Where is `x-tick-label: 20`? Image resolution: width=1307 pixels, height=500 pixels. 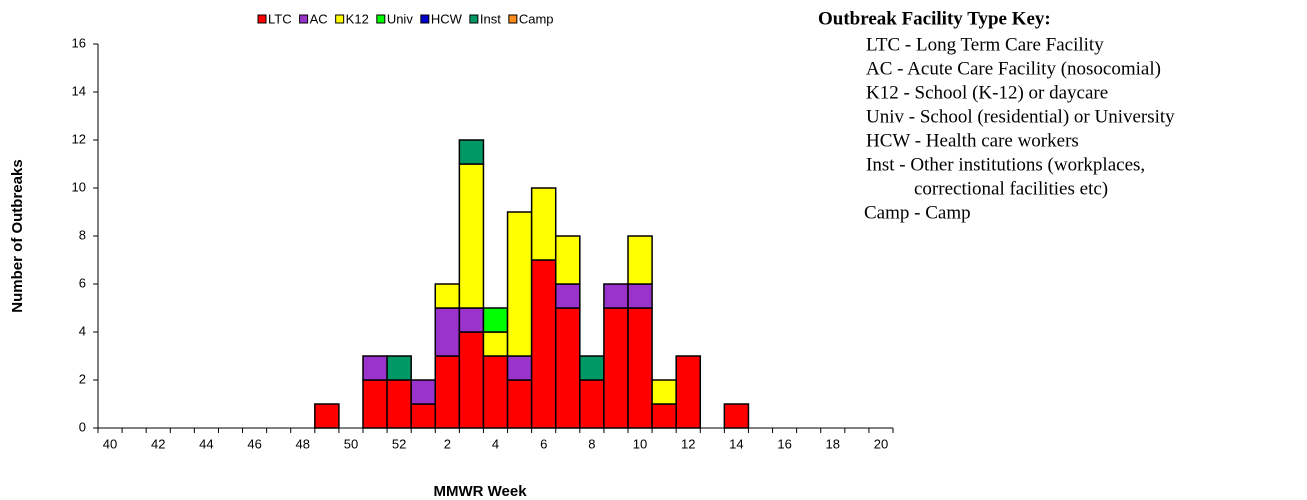 x-tick-label: 20 is located at coordinates (881, 443).